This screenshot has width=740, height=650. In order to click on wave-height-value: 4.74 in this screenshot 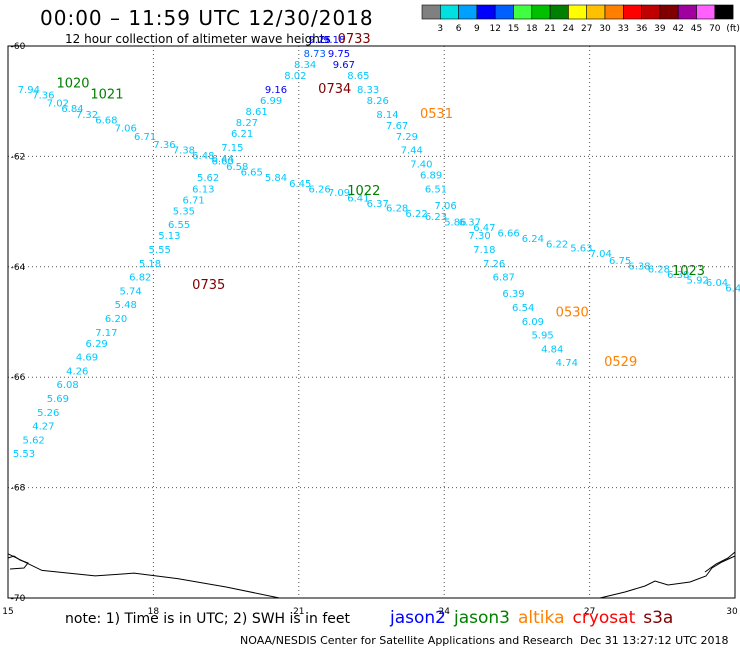, I will do `click(567, 363)`.